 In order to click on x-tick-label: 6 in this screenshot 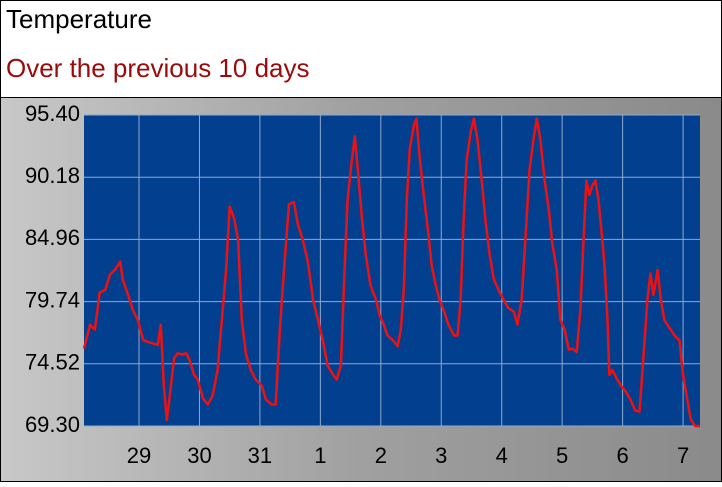, I will do `click(622, 455)`.